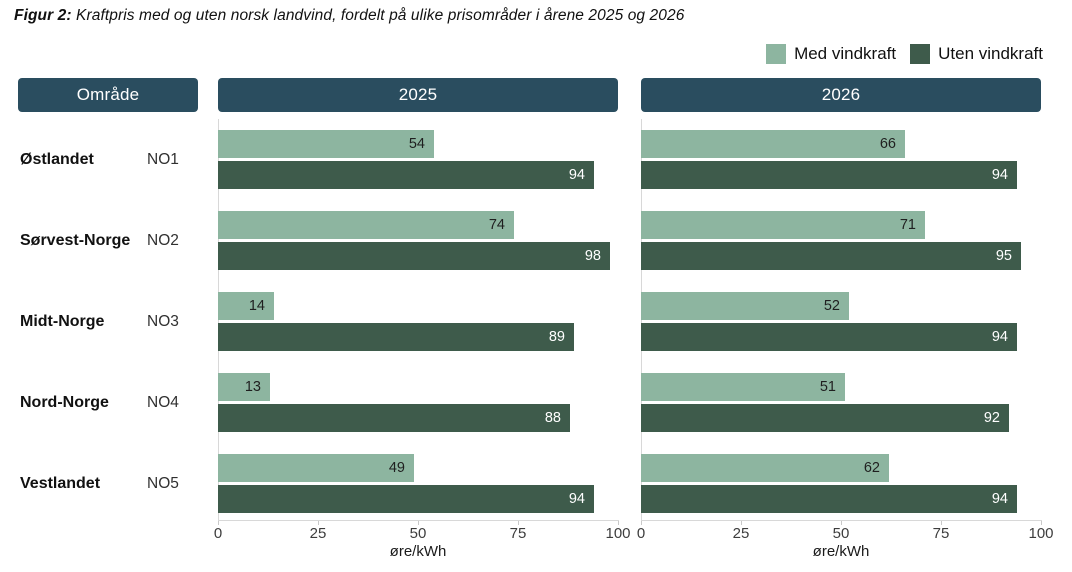 Image resolution: width=1072 pixels, height=572 pixels. Describe the element at coordinates (57, 159) in the screenshot. I see `row-label-area: Østlandet` at that location.